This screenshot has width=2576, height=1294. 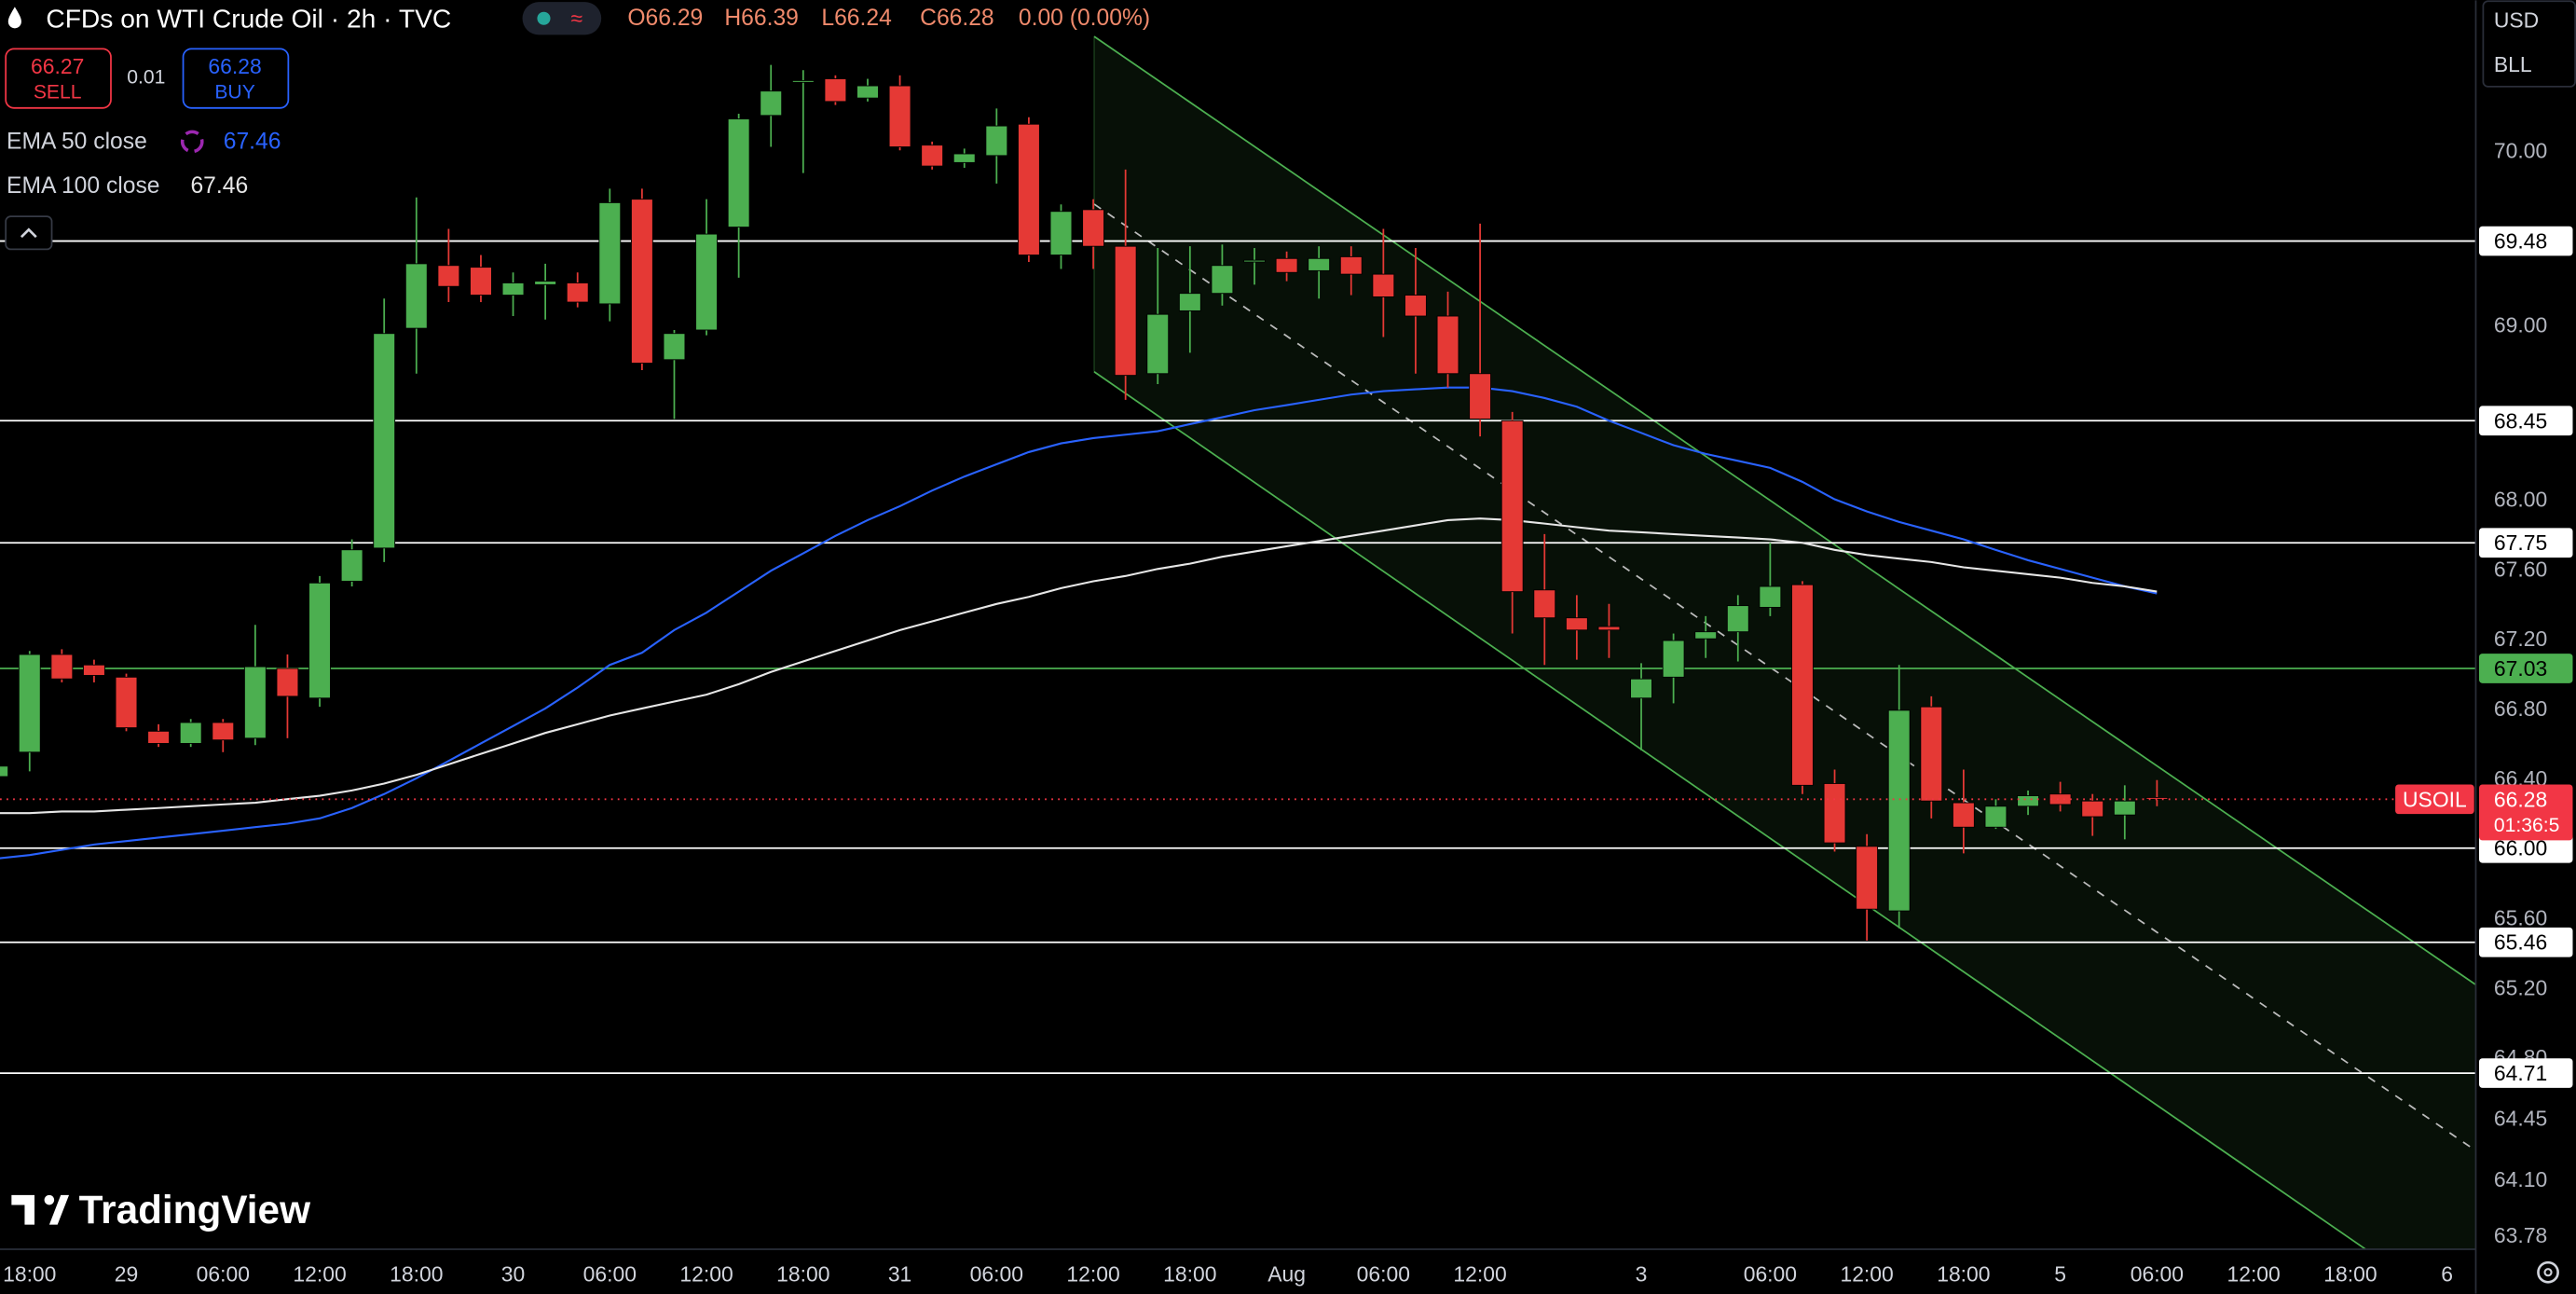 I want to click on buy-button, so click(x=236, y=78).